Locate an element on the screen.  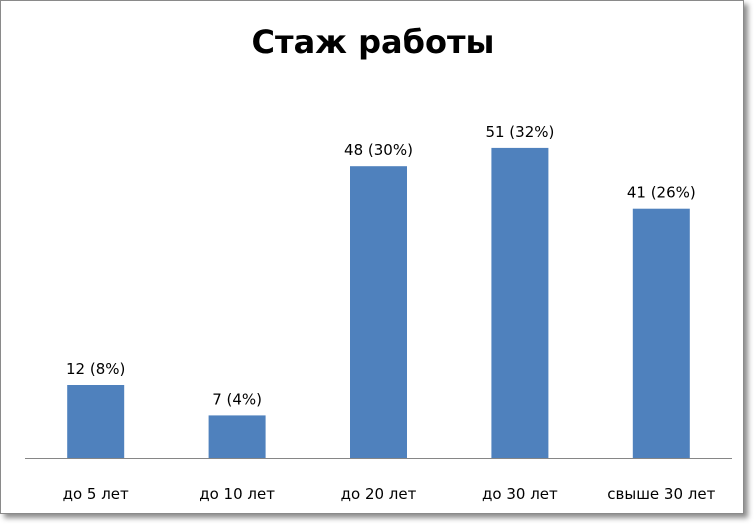
x-tick-label-4: свыше 30 лет is located at coordinates (661, 494).